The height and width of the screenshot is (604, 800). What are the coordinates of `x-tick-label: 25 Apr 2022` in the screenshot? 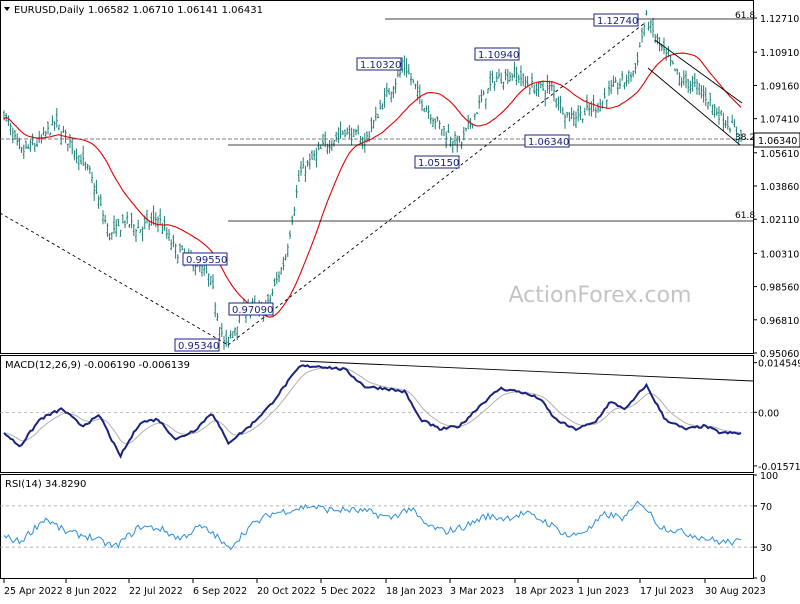 It's located at (33, 591).